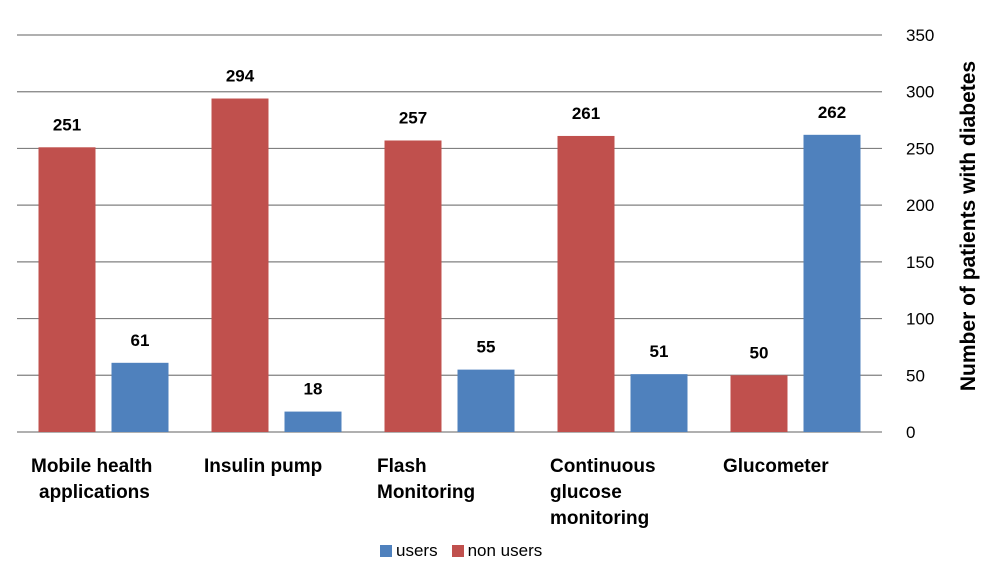 Image resolution: width=986 pixels, height=575 pixels. I want to click on legend-item: users, so click(409, 551).